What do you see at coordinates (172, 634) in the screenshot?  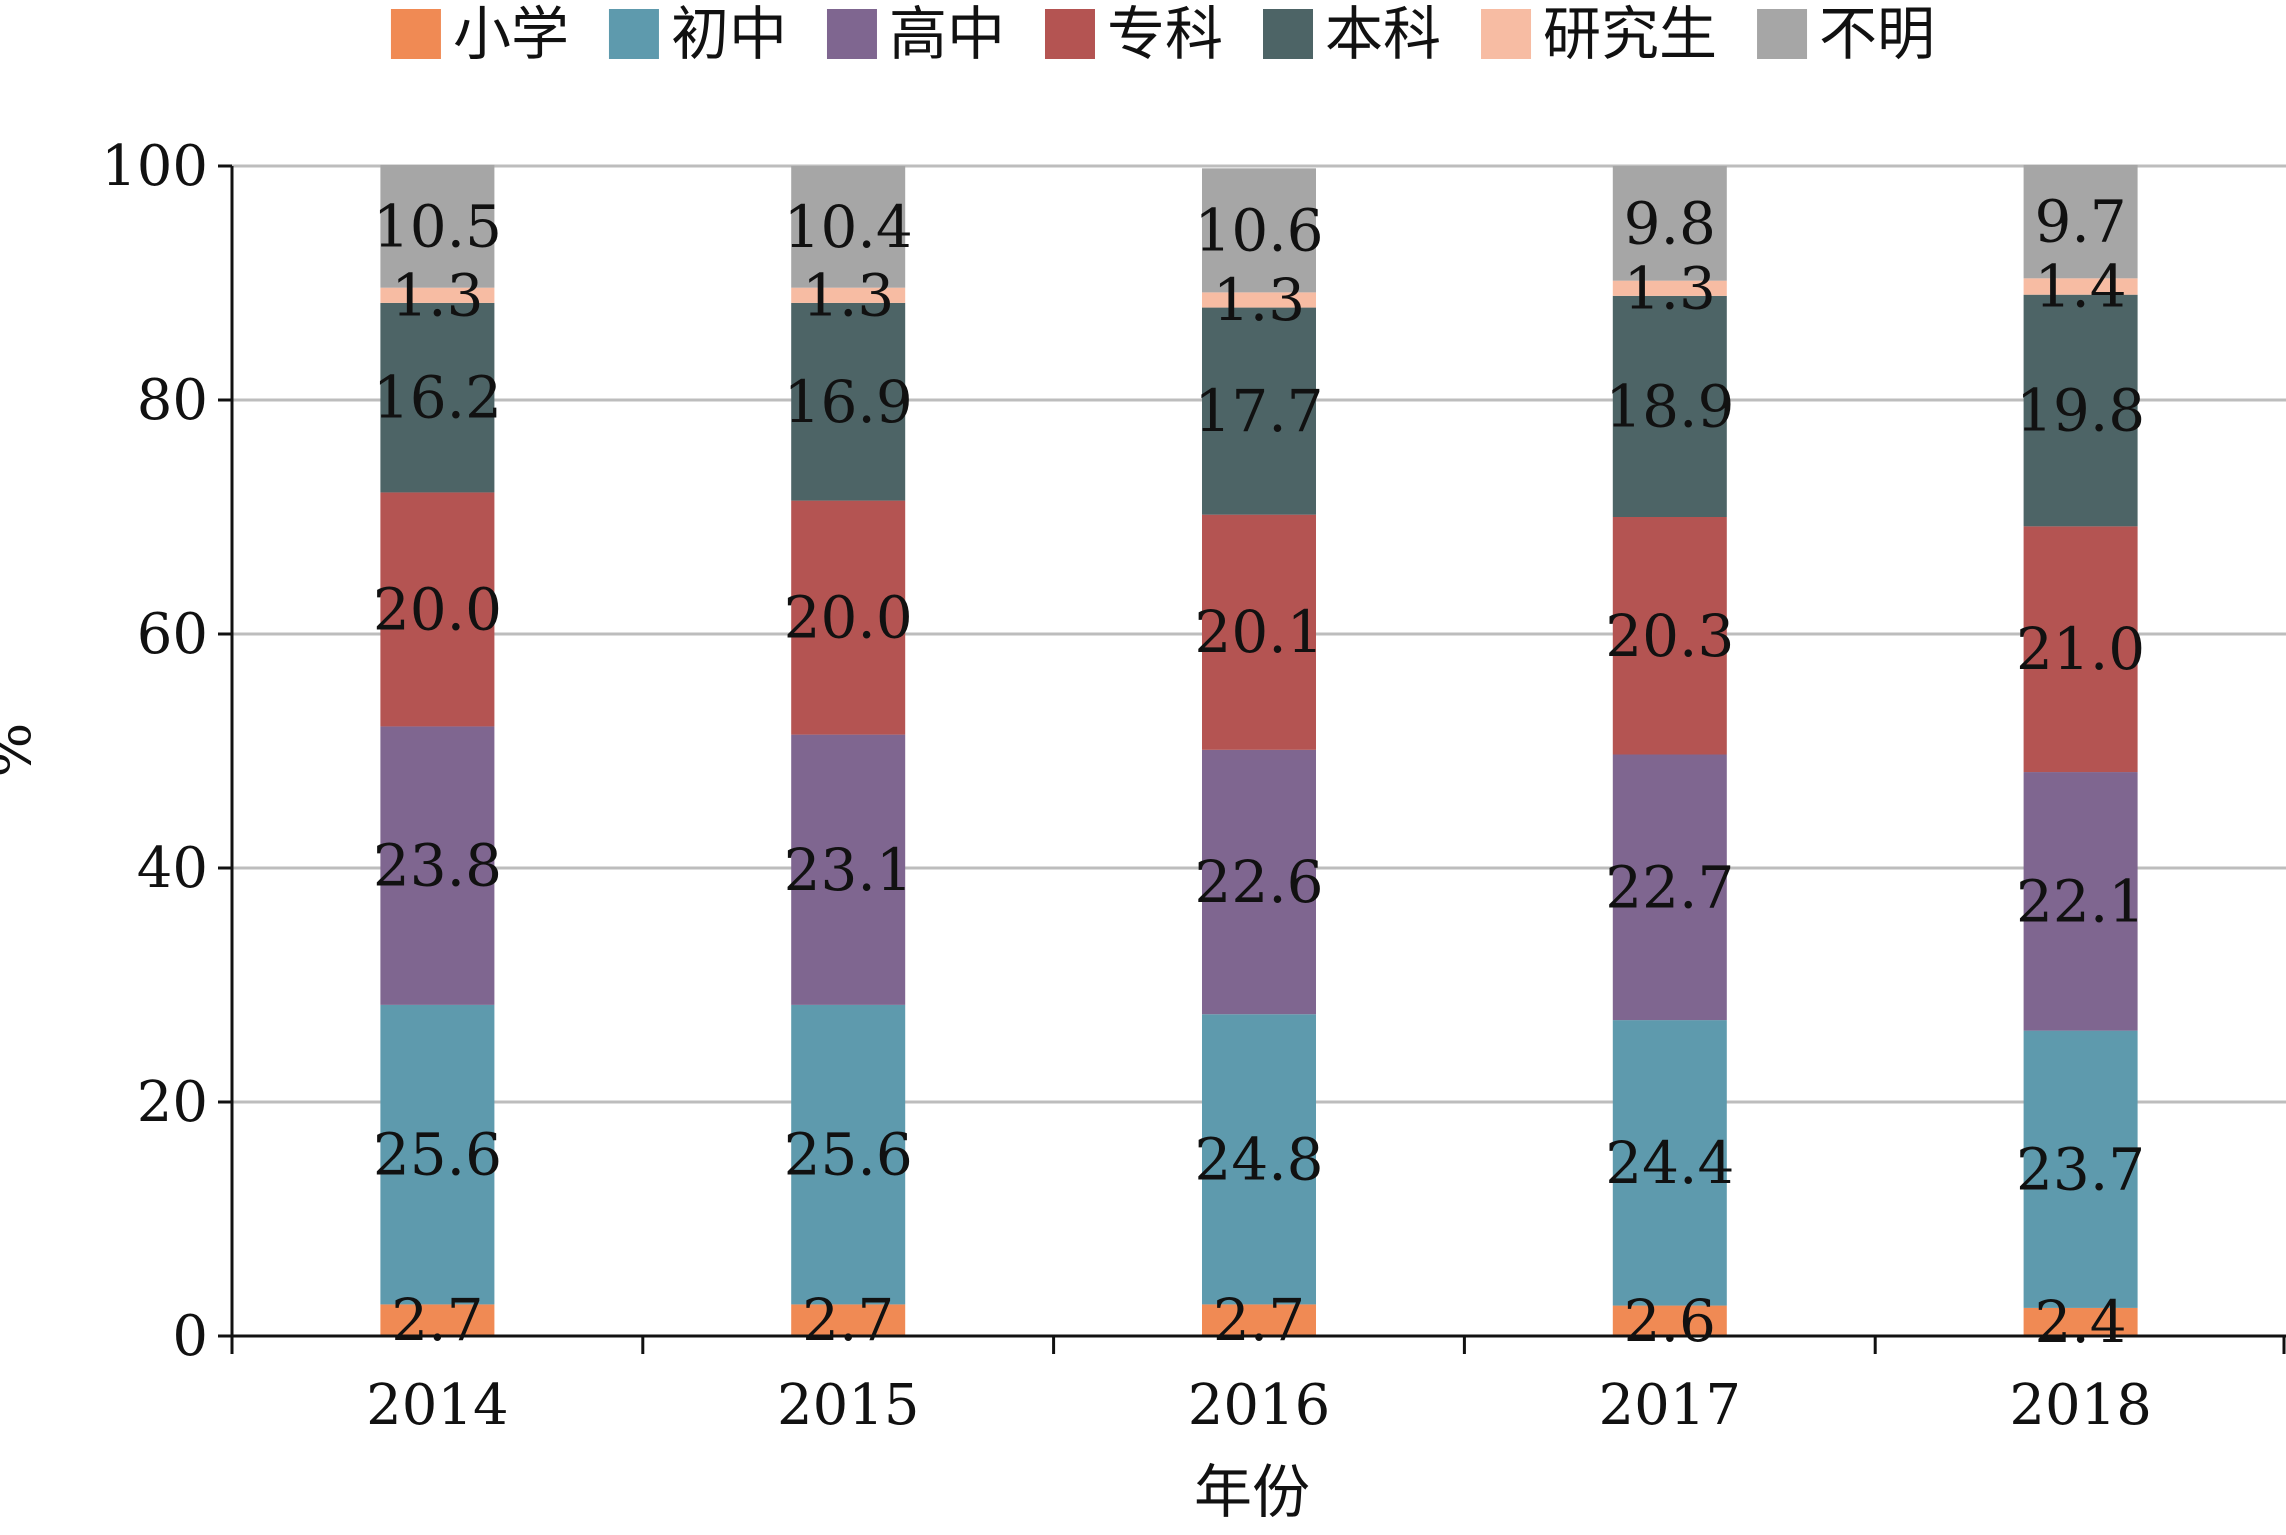 I see `y-tick-label: 60` at bounding box center [172, 634].